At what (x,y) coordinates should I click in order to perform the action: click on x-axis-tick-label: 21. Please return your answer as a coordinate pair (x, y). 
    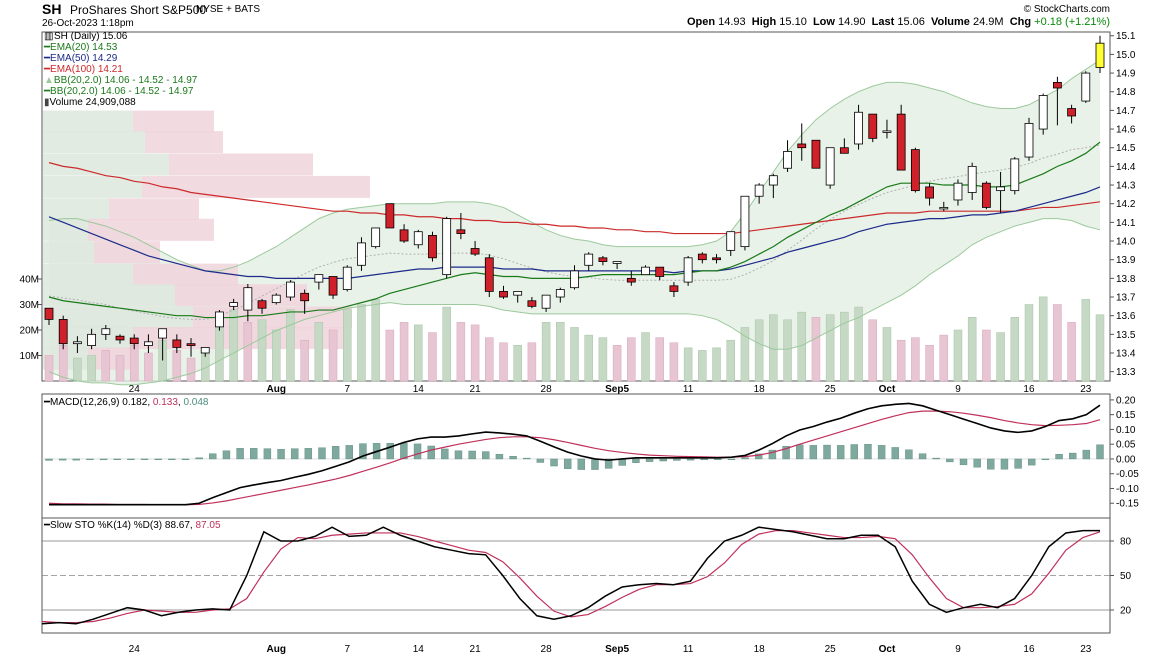
    Looking at the image, I should click on (476, 649).